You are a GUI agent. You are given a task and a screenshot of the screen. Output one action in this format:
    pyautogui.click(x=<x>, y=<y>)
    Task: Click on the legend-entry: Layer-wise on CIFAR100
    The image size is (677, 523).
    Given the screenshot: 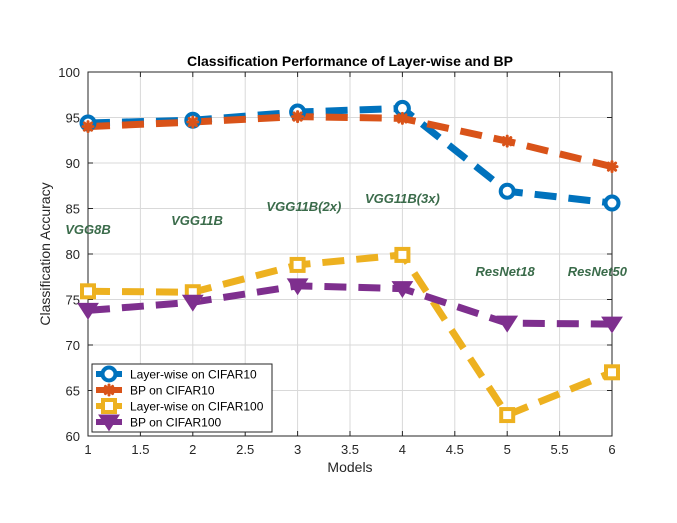 What is the action you would take?
    pyautogui.click(x=180, y=406)
    